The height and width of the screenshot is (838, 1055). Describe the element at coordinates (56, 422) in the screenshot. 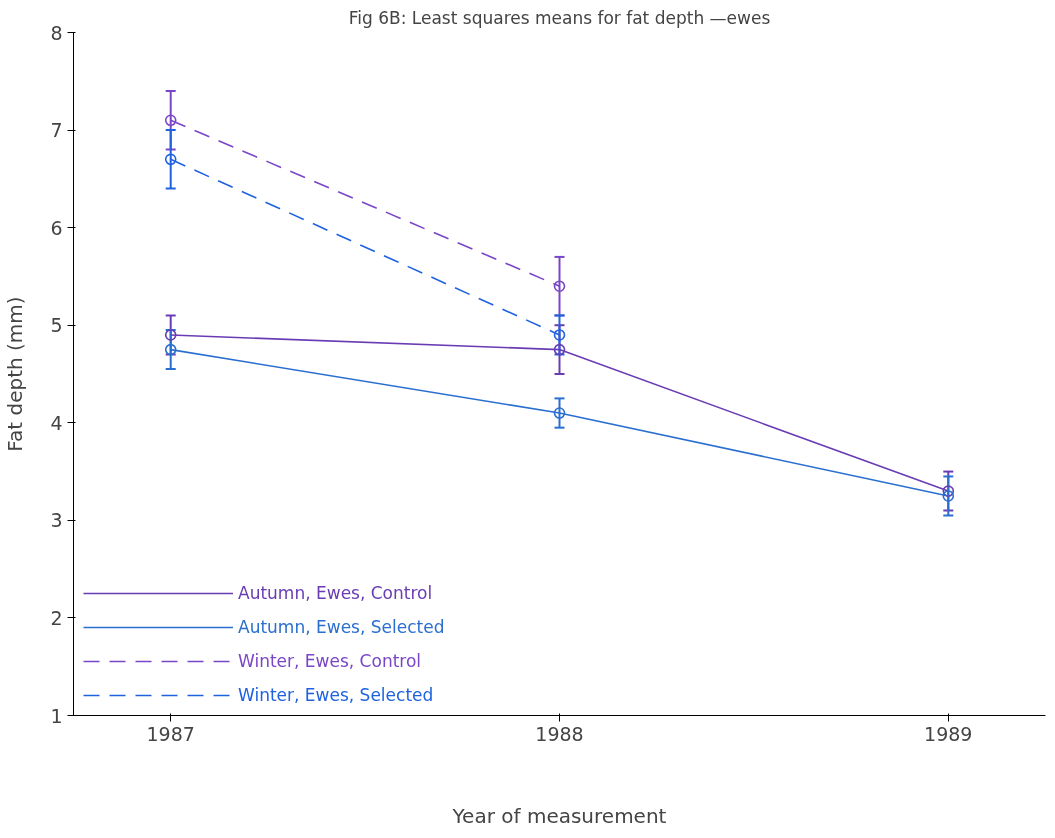

I see `y-tick-label: 4` at that location.